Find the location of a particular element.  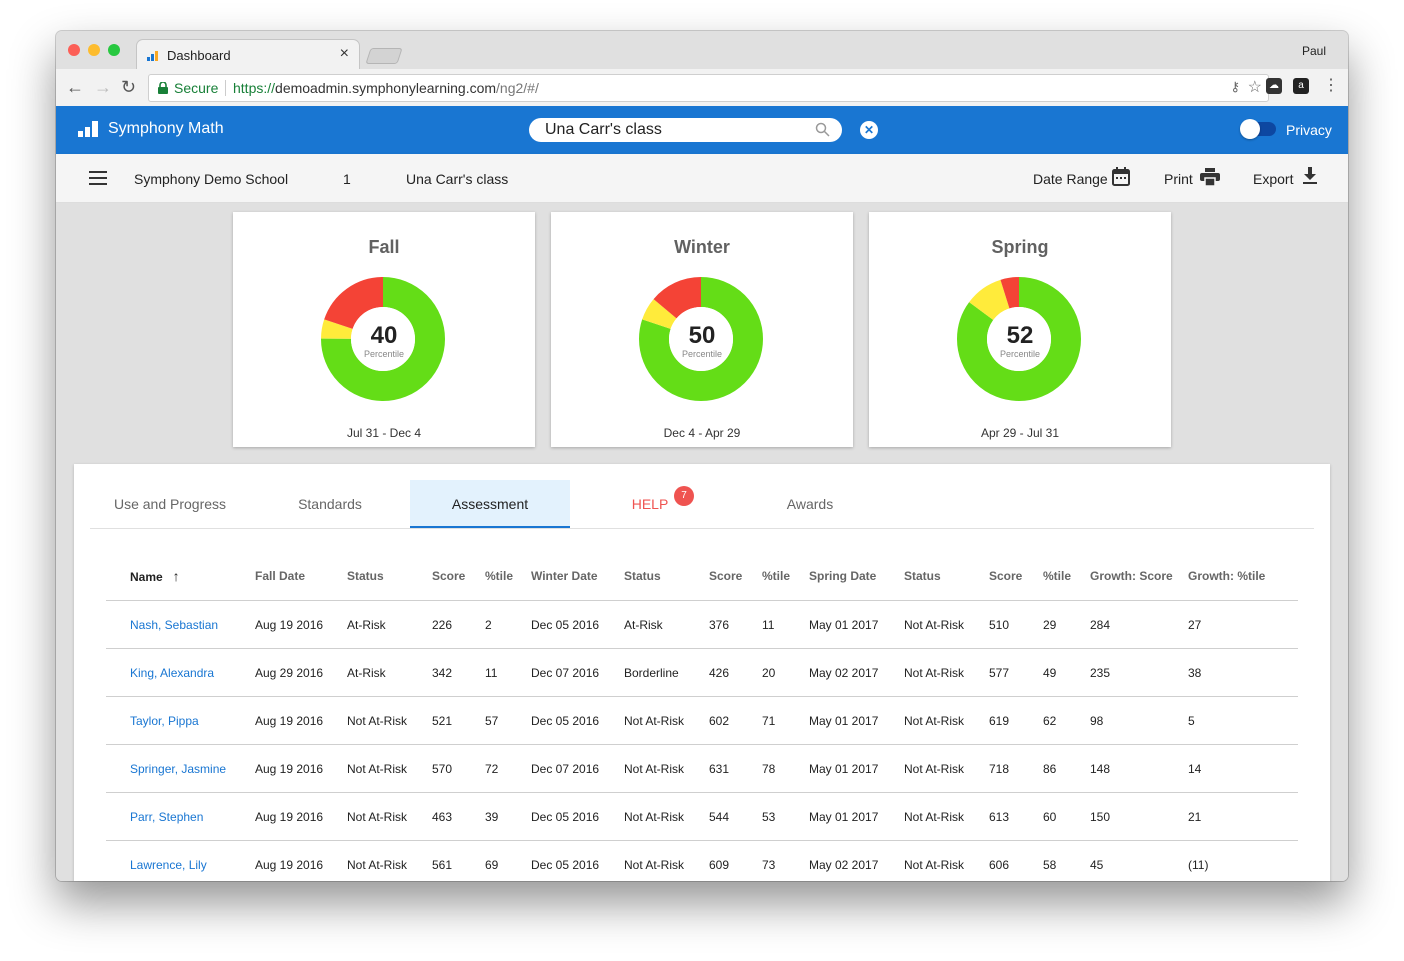

tab-help: HELP 7 is located at coordinates (650, 504).